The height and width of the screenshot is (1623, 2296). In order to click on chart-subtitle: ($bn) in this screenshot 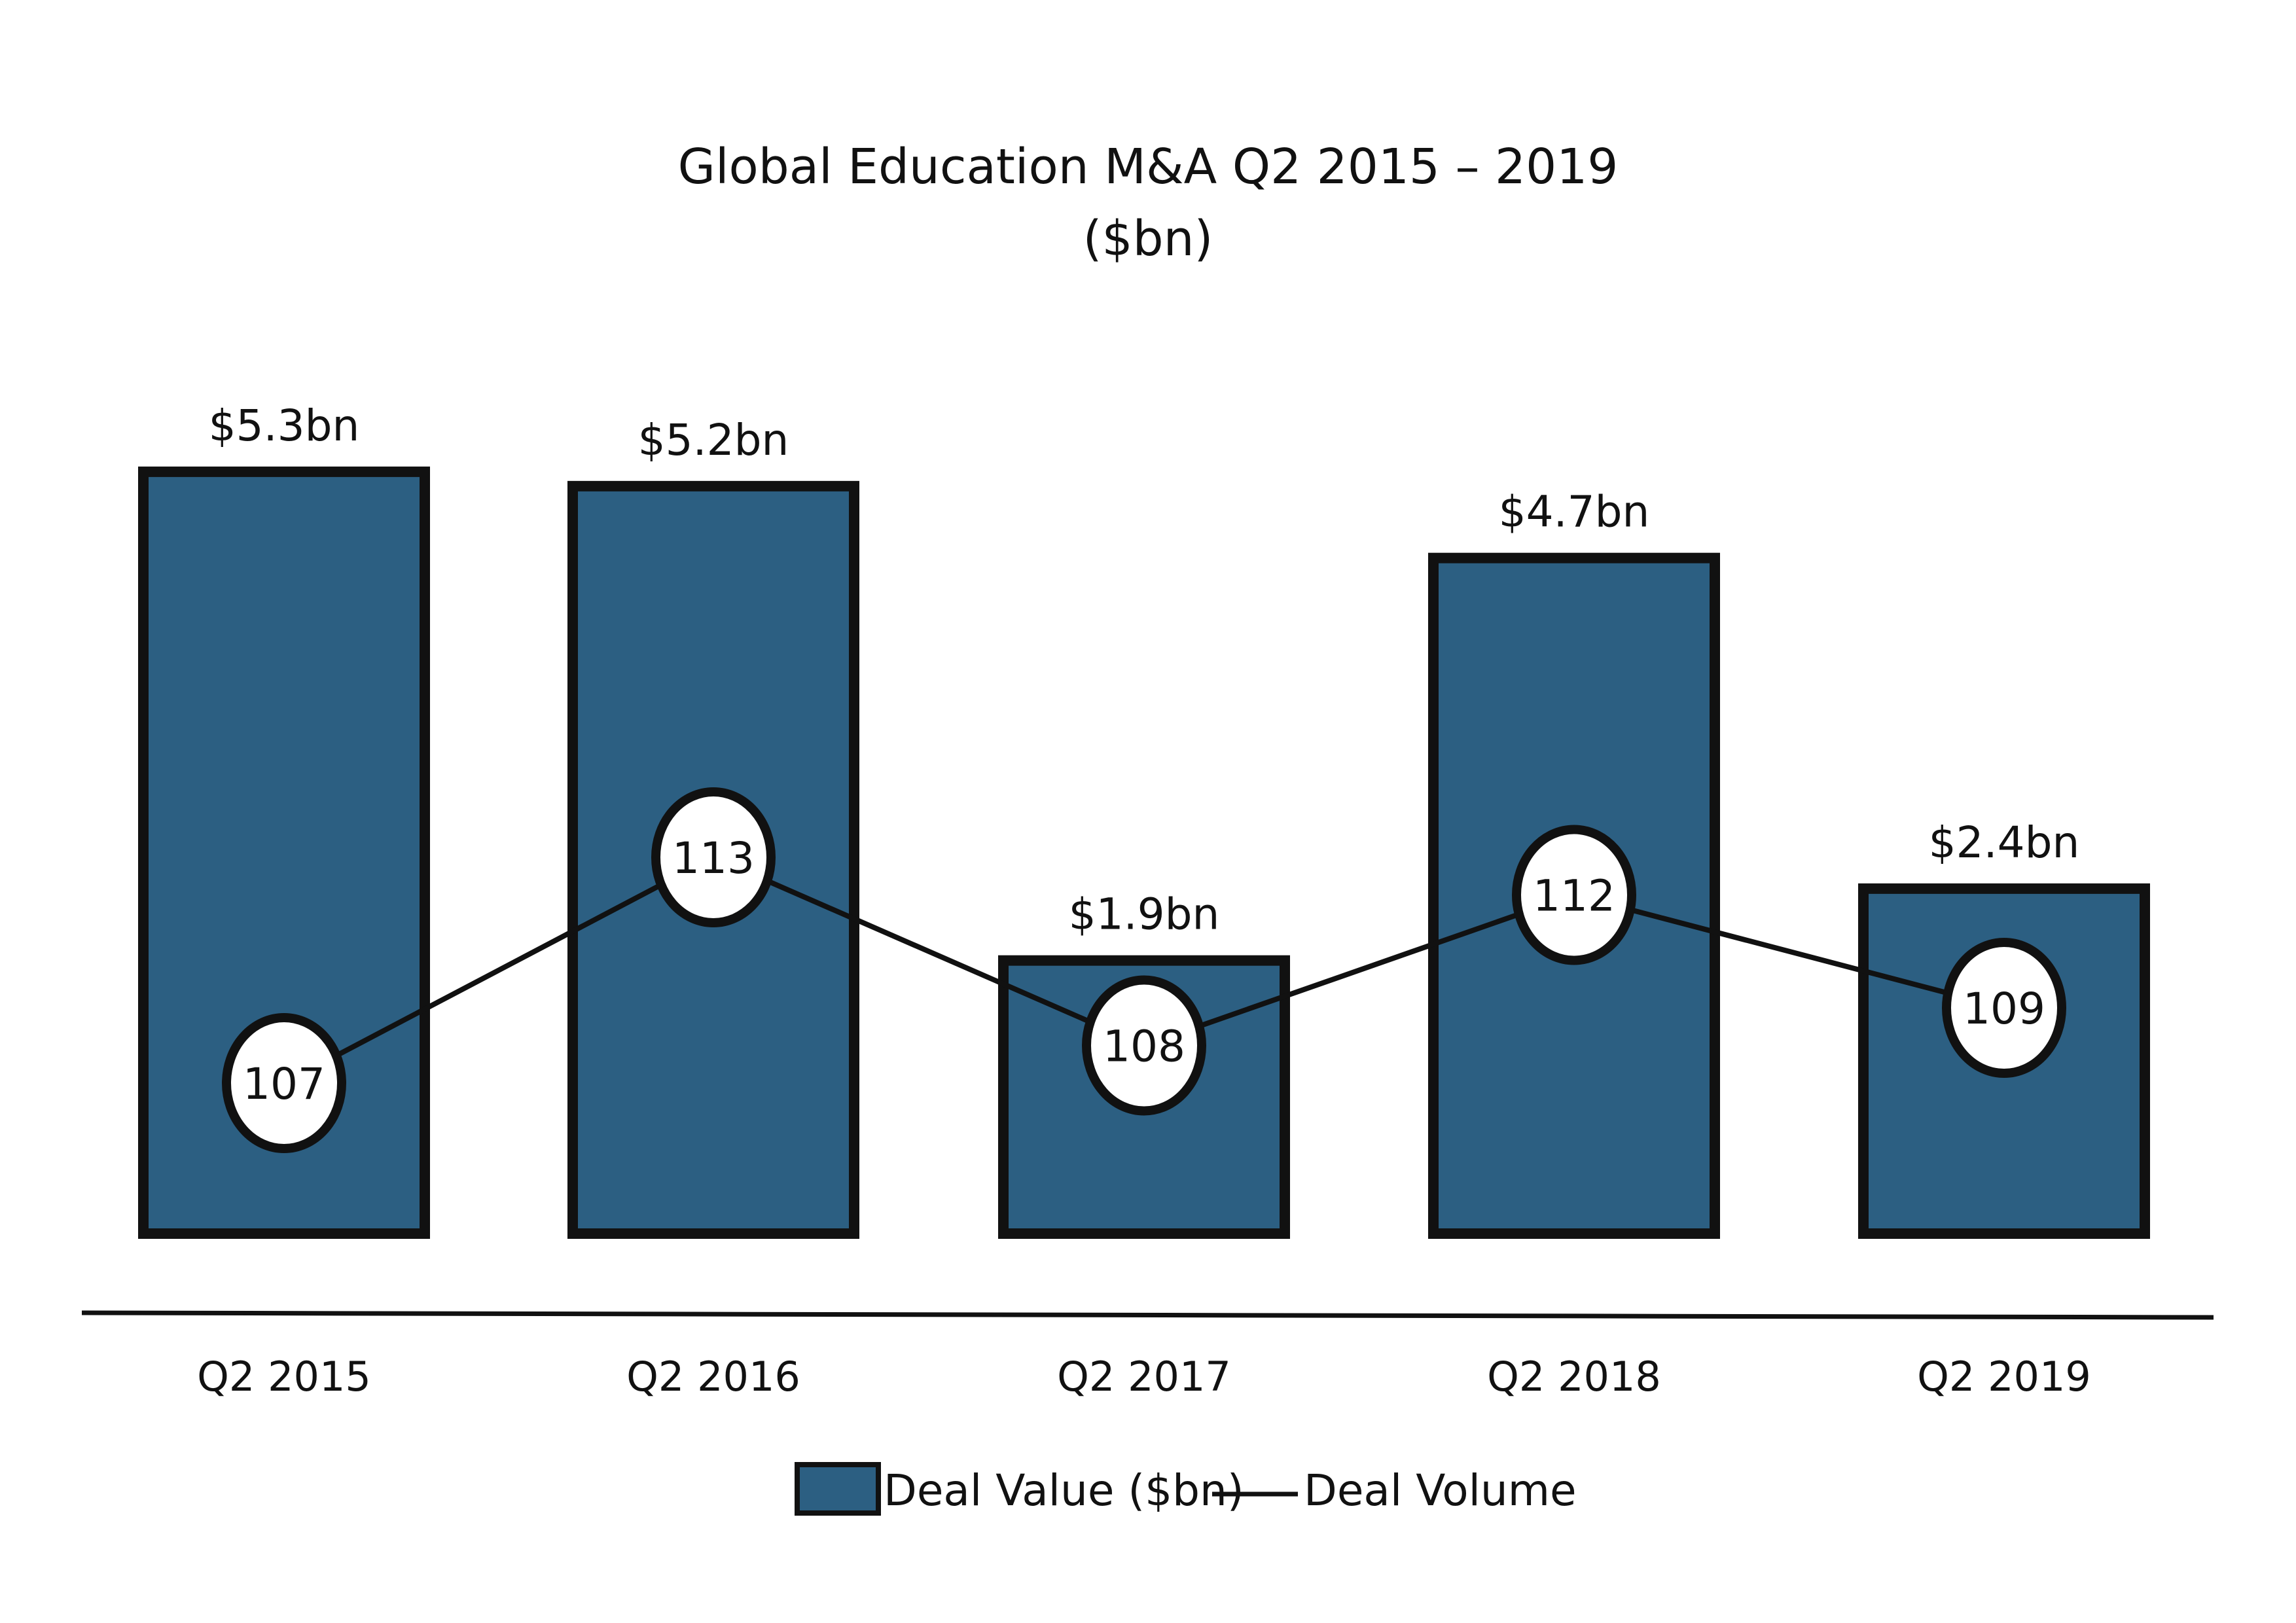, I will do `click(1148, 239)`.